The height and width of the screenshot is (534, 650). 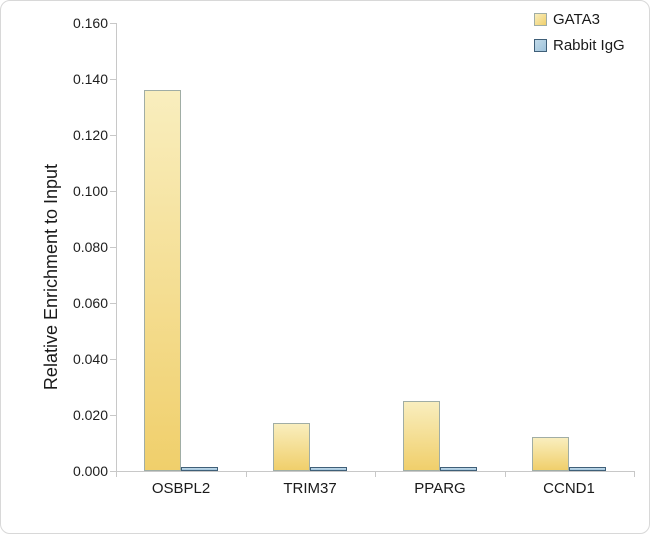 I want to click on bar-rabbit-igg-trim37, so click(x=328, y=469).